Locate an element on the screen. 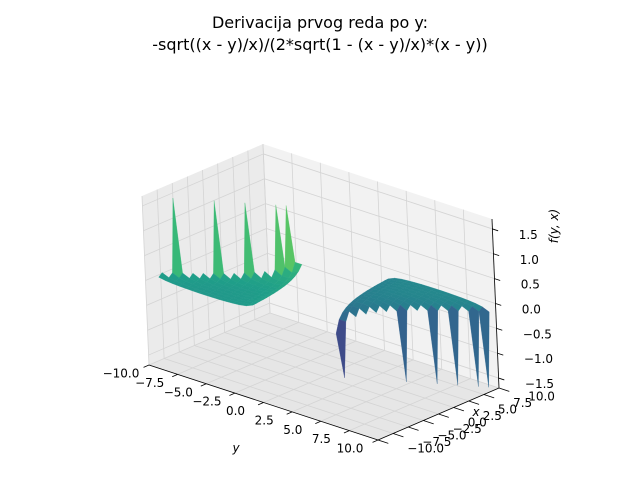 The height and width of the screenshot is (480, 640). y-tick-label: 7.5 is located at coordinates (522, 403).